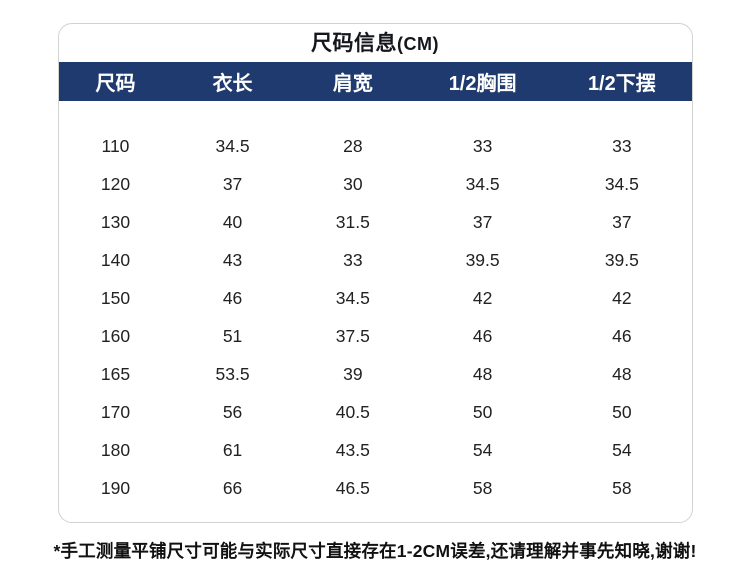 This screenshot has width=750, height=579. Describe the element at coordinates (115, 449) in the screenshot. I see `table-cell: 180` at that location.